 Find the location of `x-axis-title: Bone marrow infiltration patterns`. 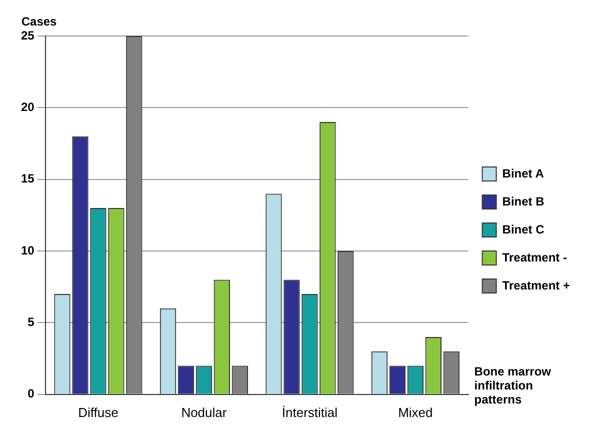

x-axis-title: Bone marrow infiltration patterns is located at coordinates (513, 385).